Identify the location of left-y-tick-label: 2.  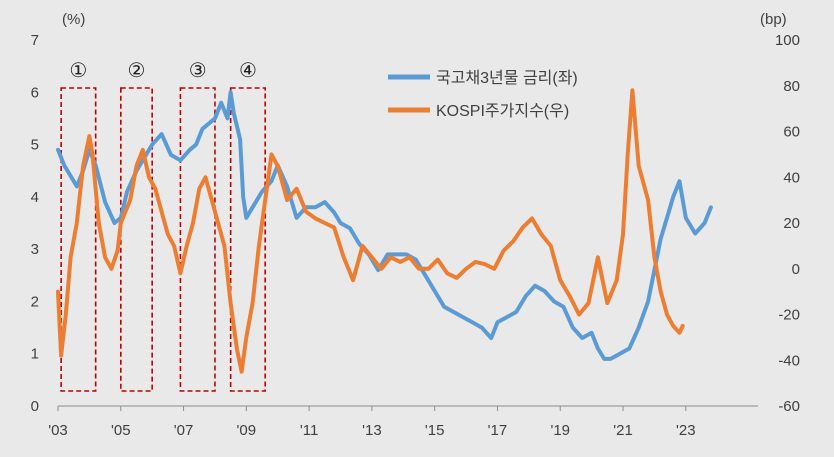
(35, 301).